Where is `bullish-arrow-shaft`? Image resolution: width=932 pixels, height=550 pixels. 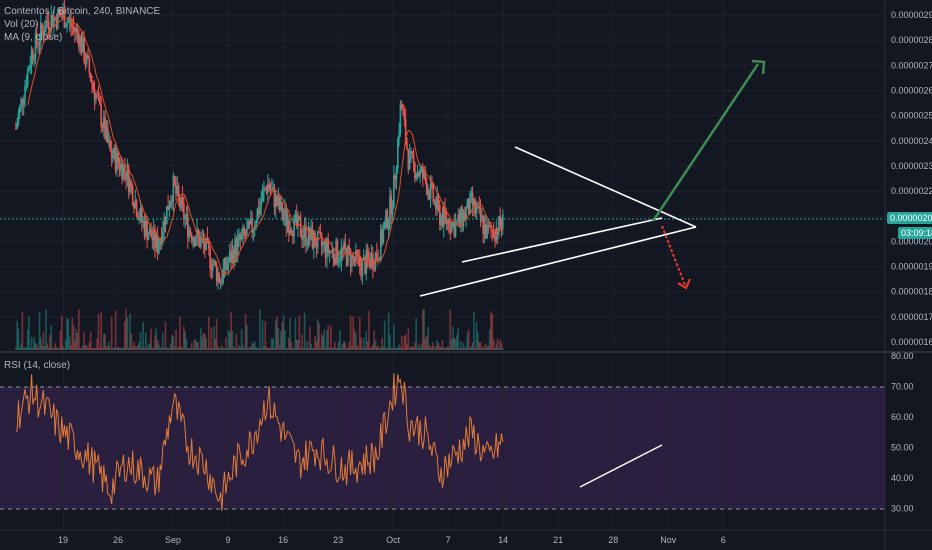 bullish-arrow-shaft is located at coordinates (705, 142).